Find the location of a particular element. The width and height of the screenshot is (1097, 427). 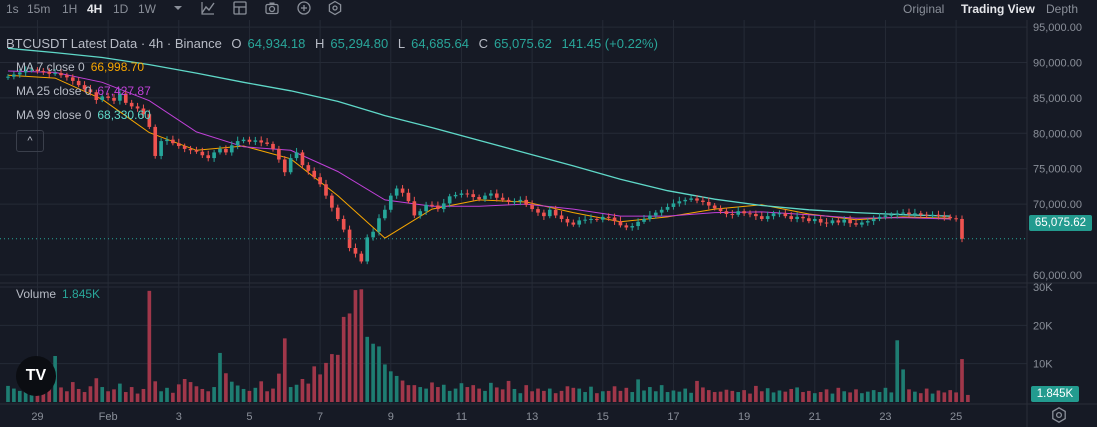

close-label: C is located at coordinates (483, 43).